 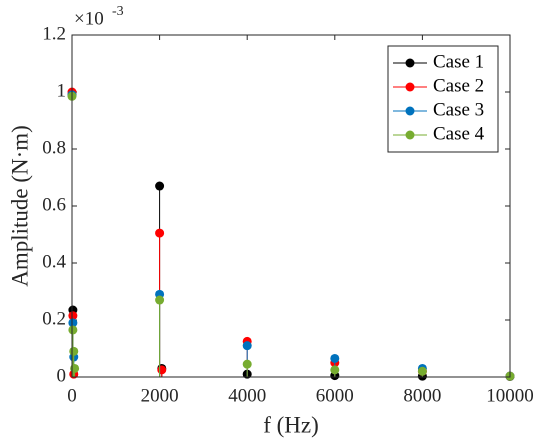 What do you see at coordinates (89, 18) in the screenshot?
I see `y-multiplier: ×10` at bounding box center [89, 18].